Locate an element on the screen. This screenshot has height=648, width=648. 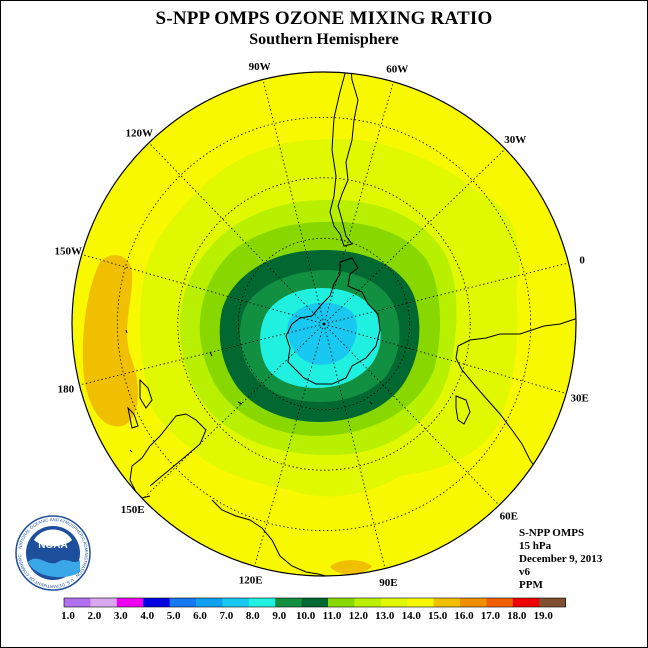
info-date: December 9, 2013 is located at coordinates (561, 559).